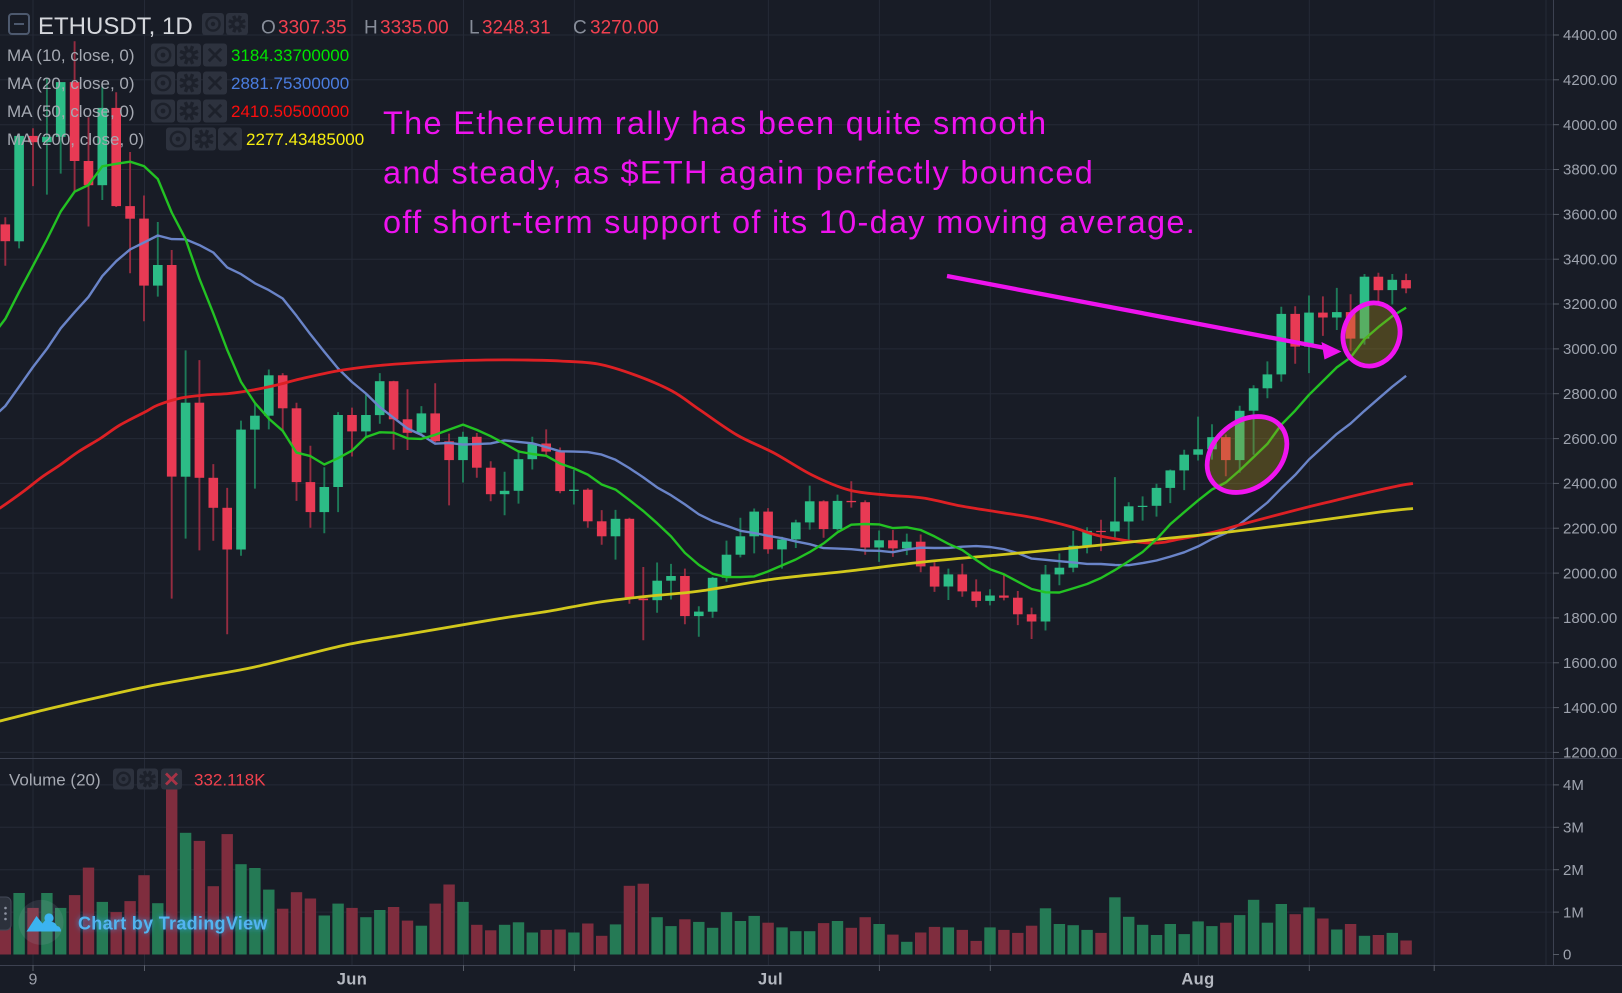 This screenshot has width=1622, height=993. What do you see at coordinates (312, 28) in the screenshot?
I see `svg-text: 3307.35` at bounding box center [312, 28].